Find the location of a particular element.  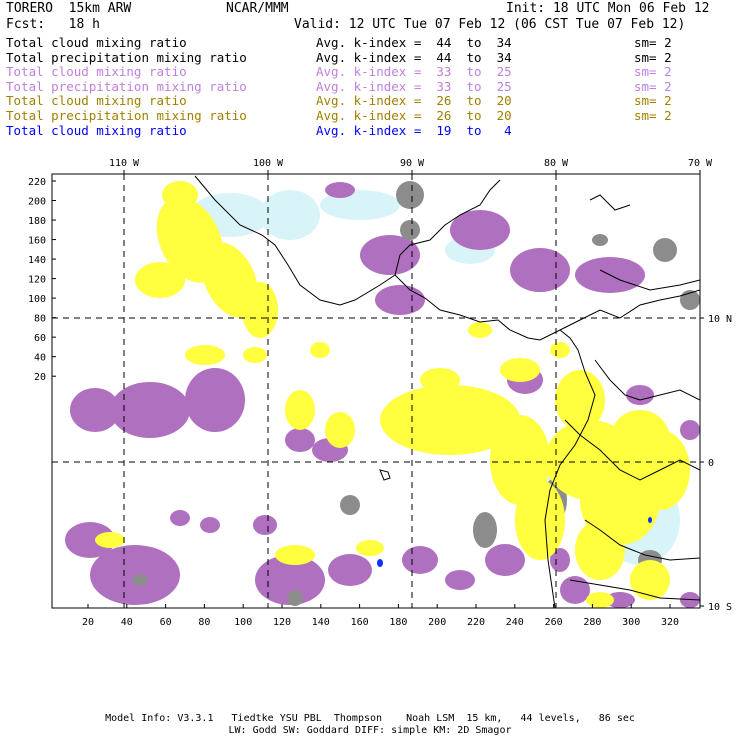

y-index-label: 120 is located at coordinates (37, 280).